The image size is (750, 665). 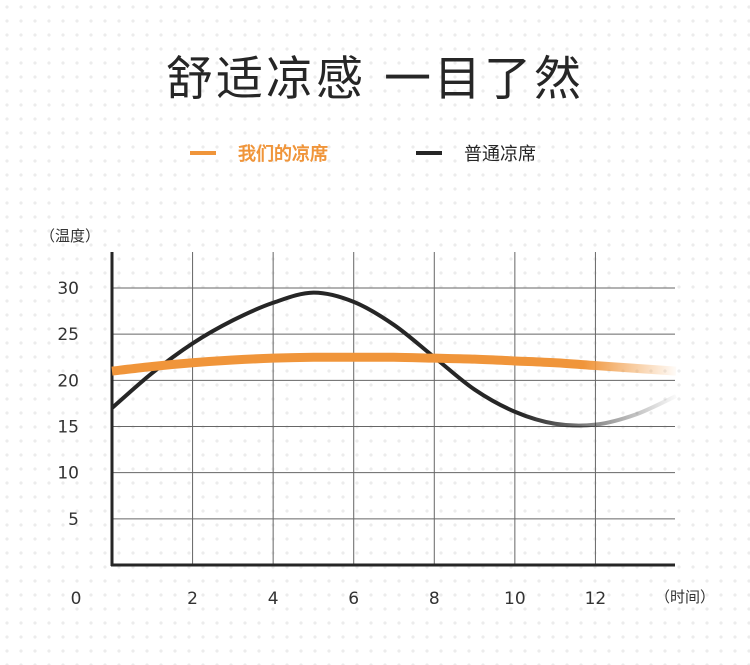 I want to click on legend-swatch-ours, so click(x=203, y=153).